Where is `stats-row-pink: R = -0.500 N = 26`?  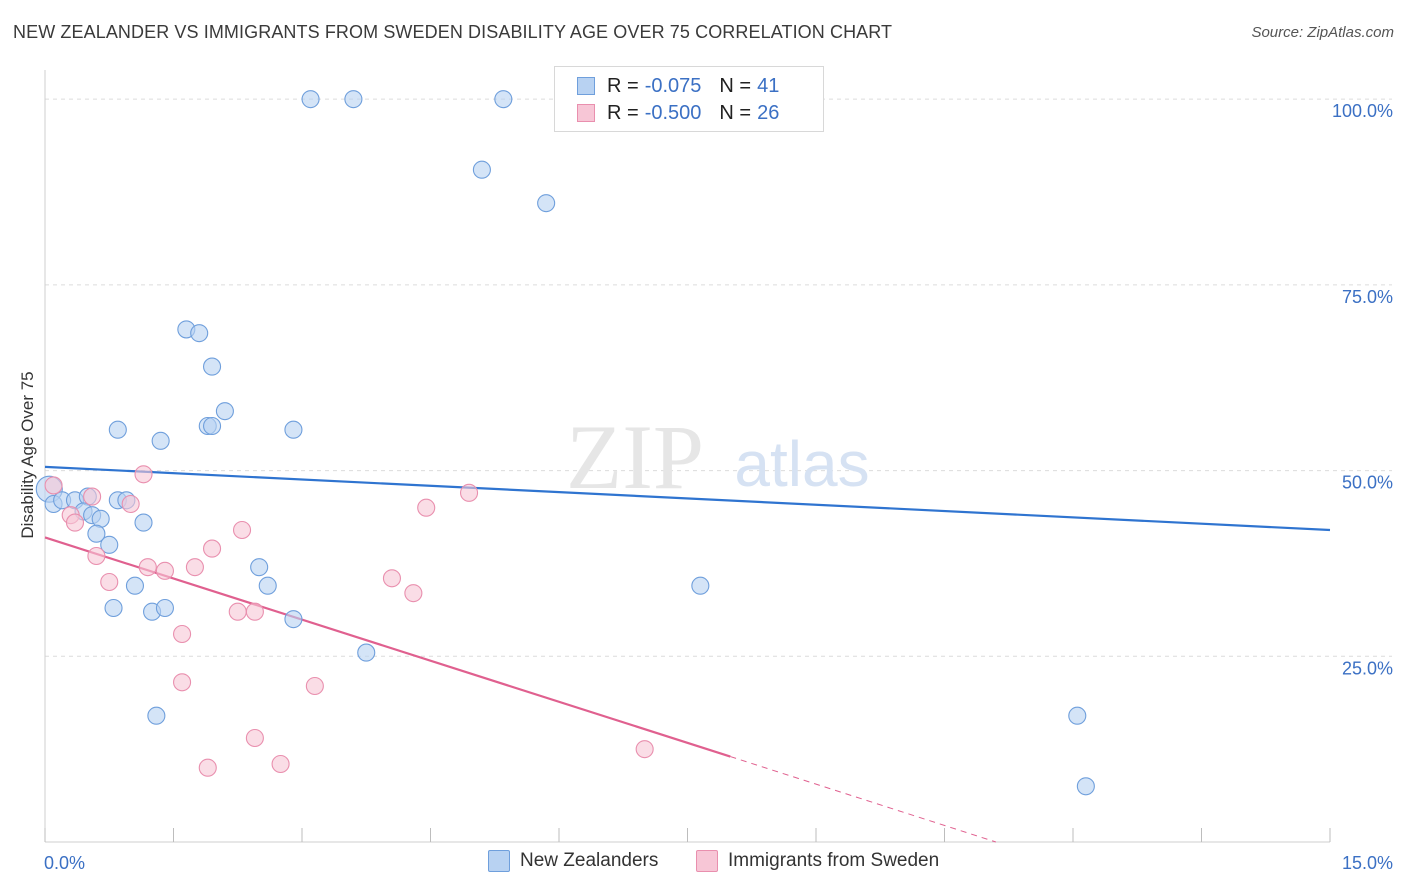 stats-row-pink: R = -0.500 N = 26 is located at coordinates (678, 113).